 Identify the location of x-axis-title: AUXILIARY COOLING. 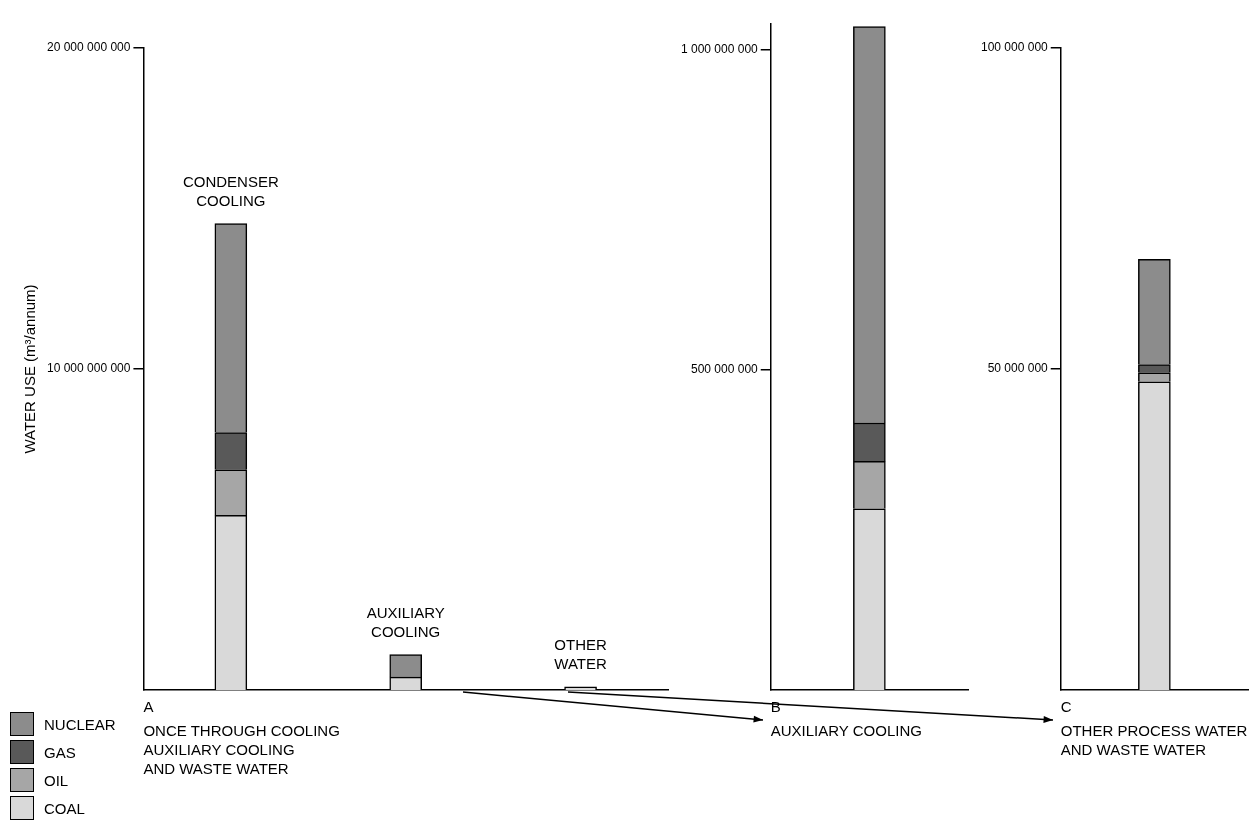
(846, 730).